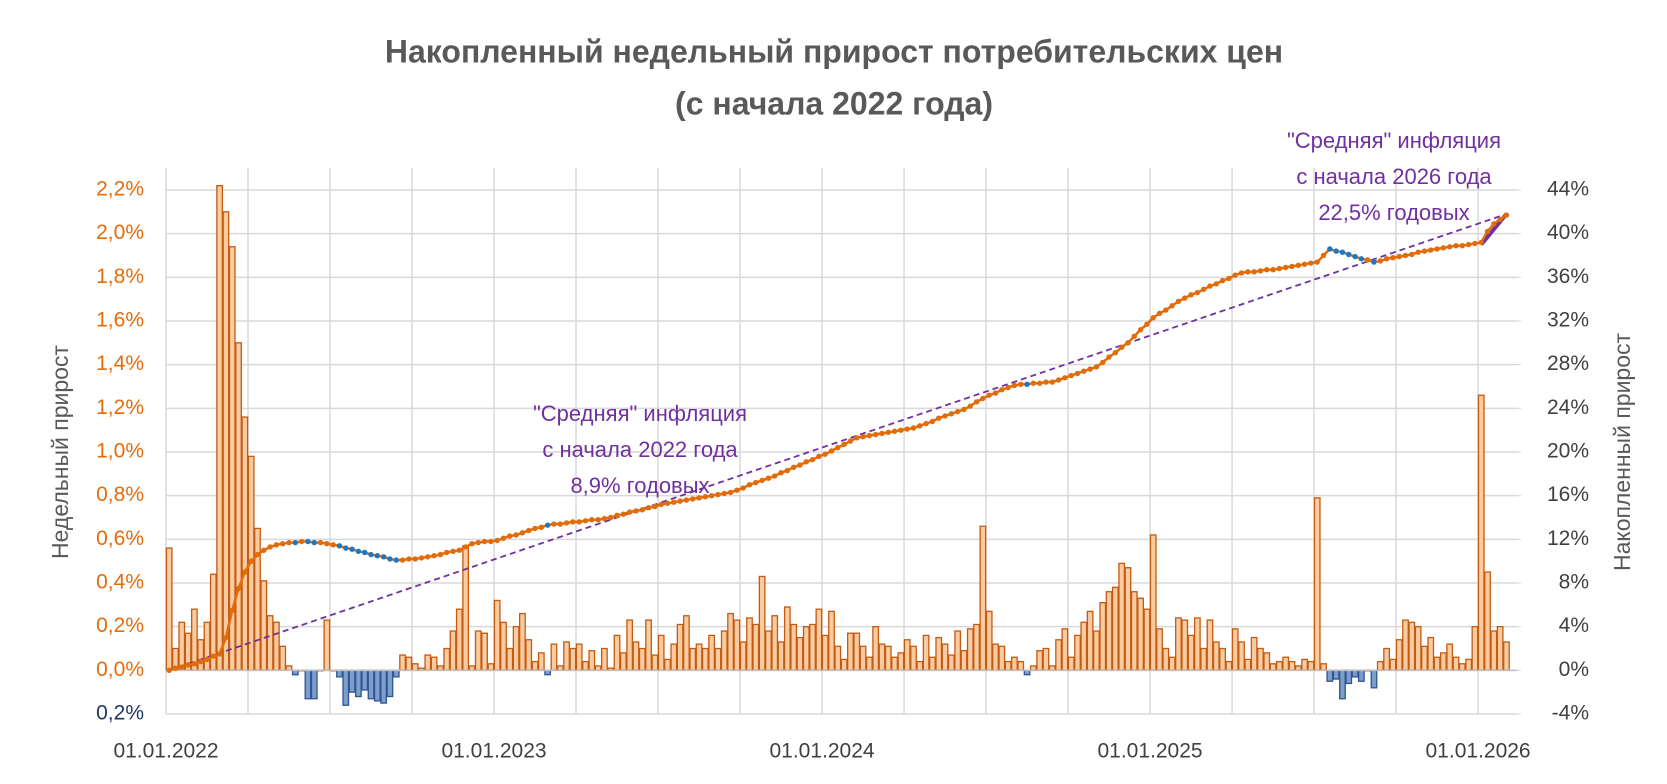 The image size is (1667, 784). What do you see at coordinates (1568, 189) in the screenshot?
I see `y2-tick-label: 44%` at bounding box center [1568, 189].